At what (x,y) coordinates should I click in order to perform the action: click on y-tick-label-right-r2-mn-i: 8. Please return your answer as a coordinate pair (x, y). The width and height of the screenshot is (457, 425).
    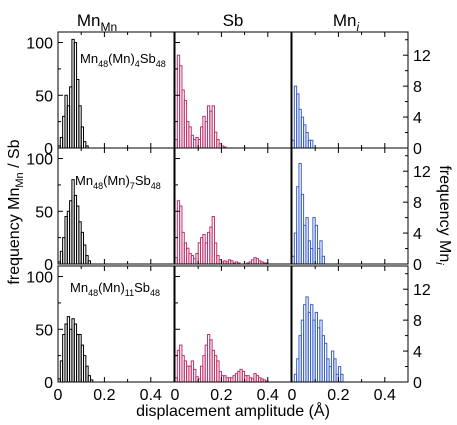
    Looking at the image, I should click on (417, 203).